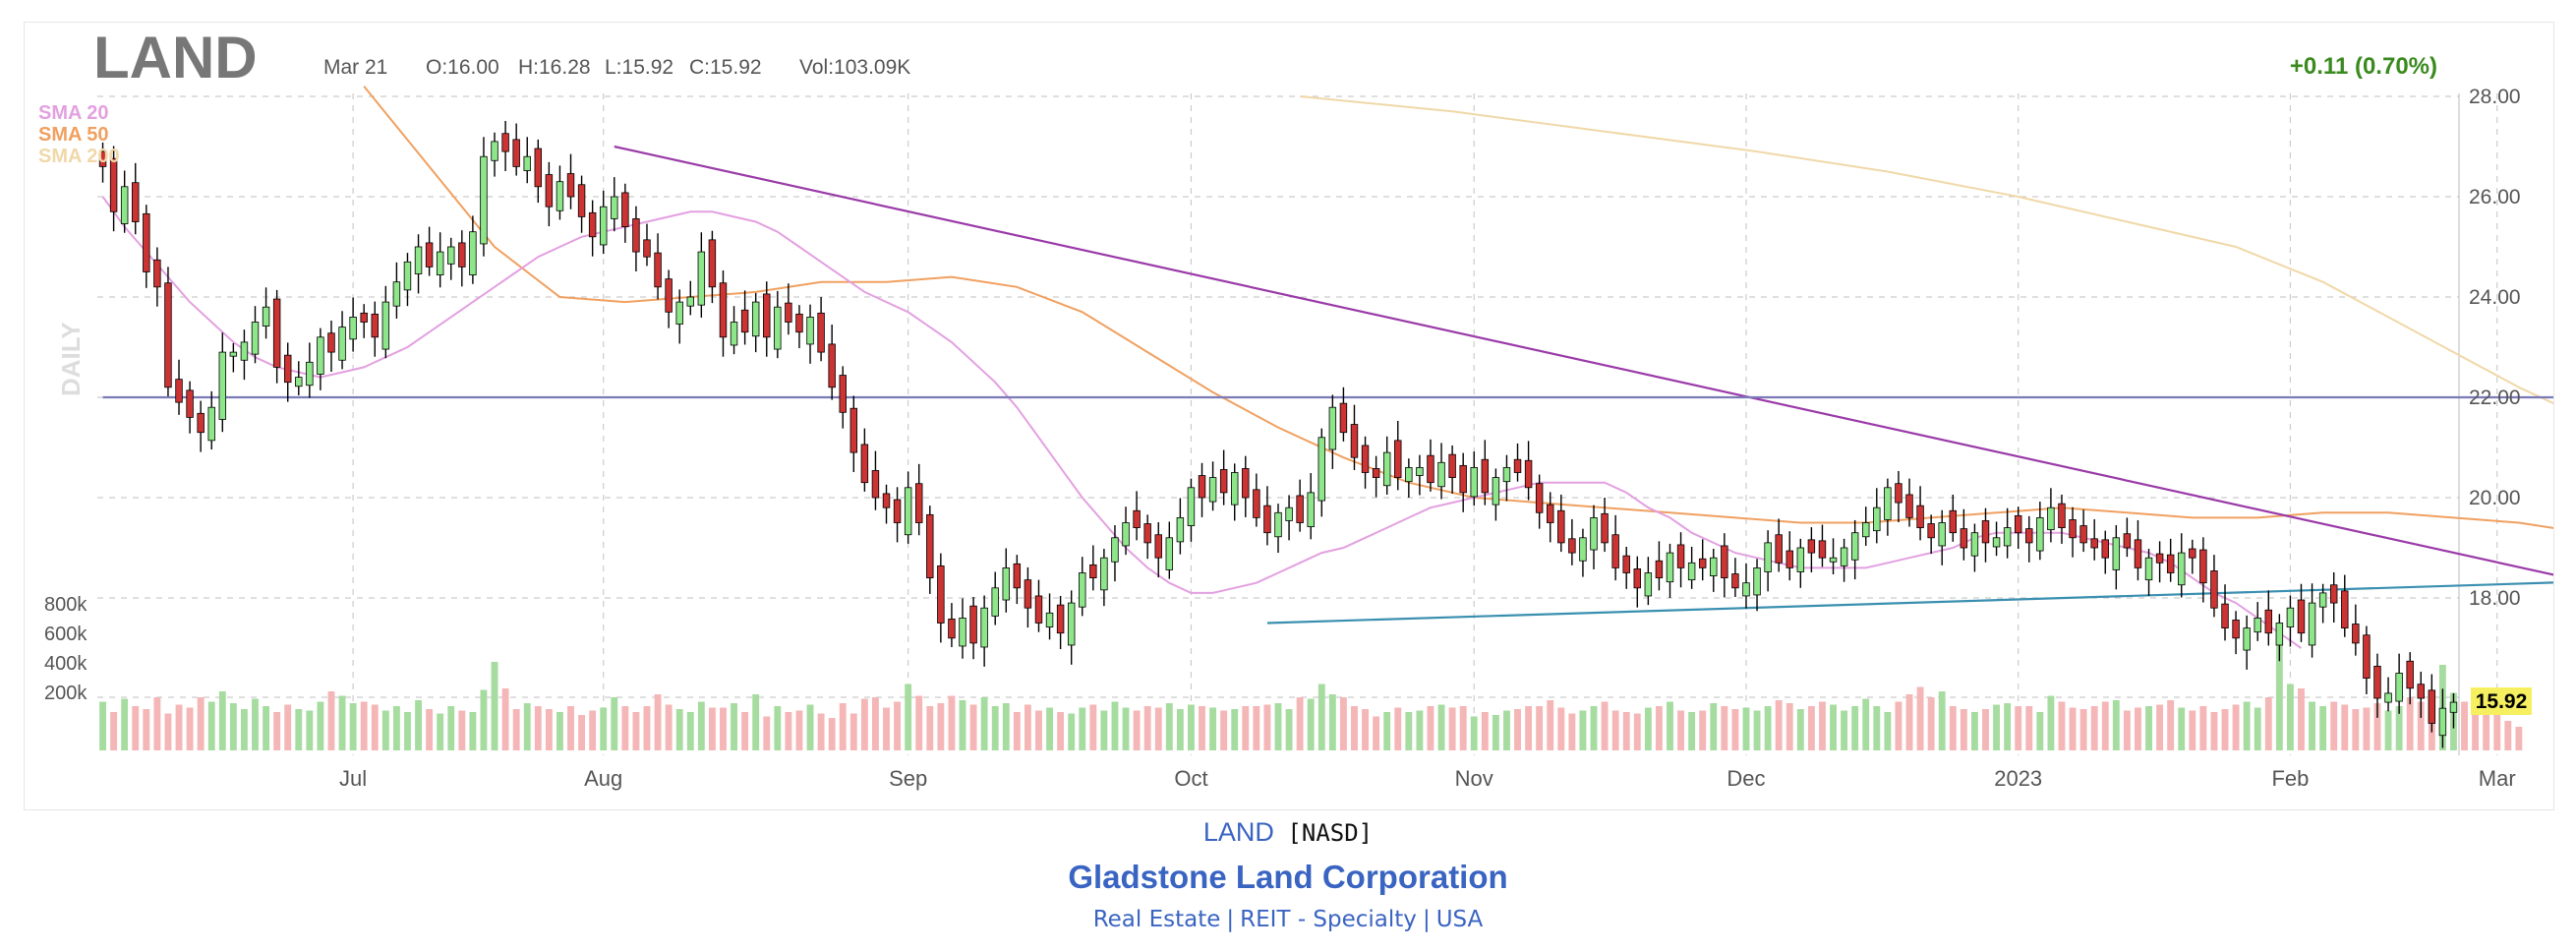 The image size is (2576, 952). Describe the element at coordinates (71, 359) in the screenshot. I see `period-label: DAILY` at that location.